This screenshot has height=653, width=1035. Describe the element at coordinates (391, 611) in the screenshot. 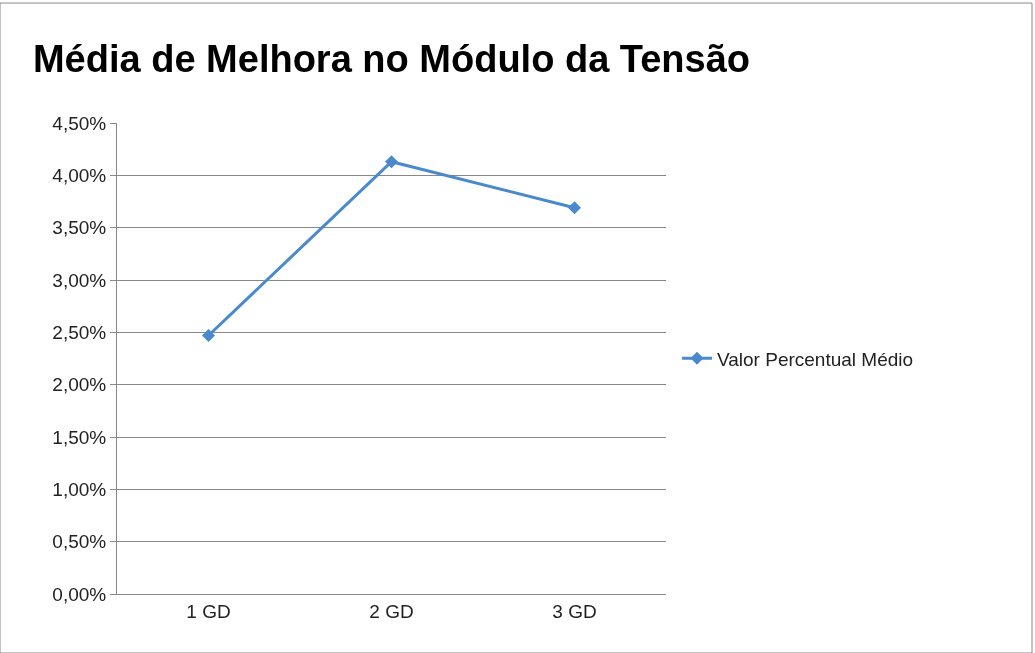

I see `x-tick-label: 2 GD` at that location.